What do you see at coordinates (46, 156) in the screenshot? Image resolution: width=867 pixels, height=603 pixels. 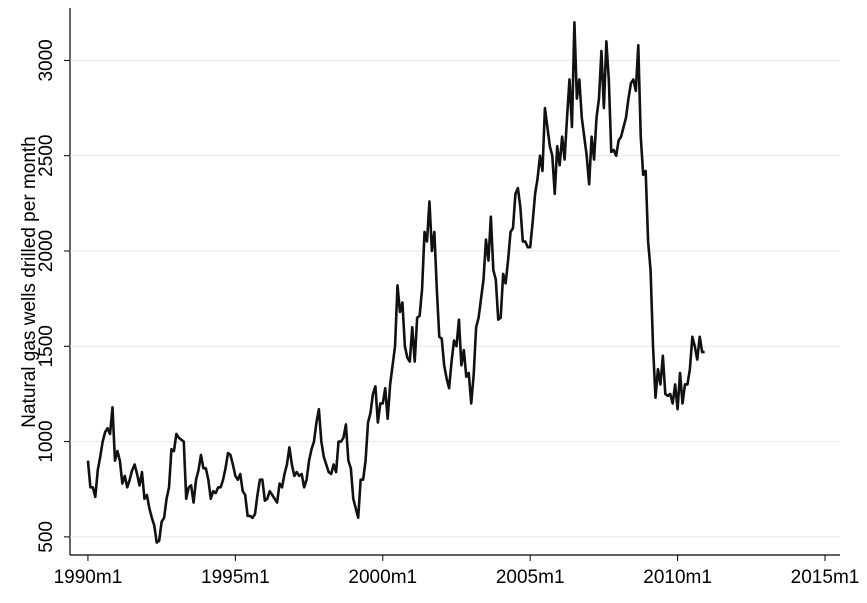 I see `y-tick-label: 2500` at bounding box center [46, 156].